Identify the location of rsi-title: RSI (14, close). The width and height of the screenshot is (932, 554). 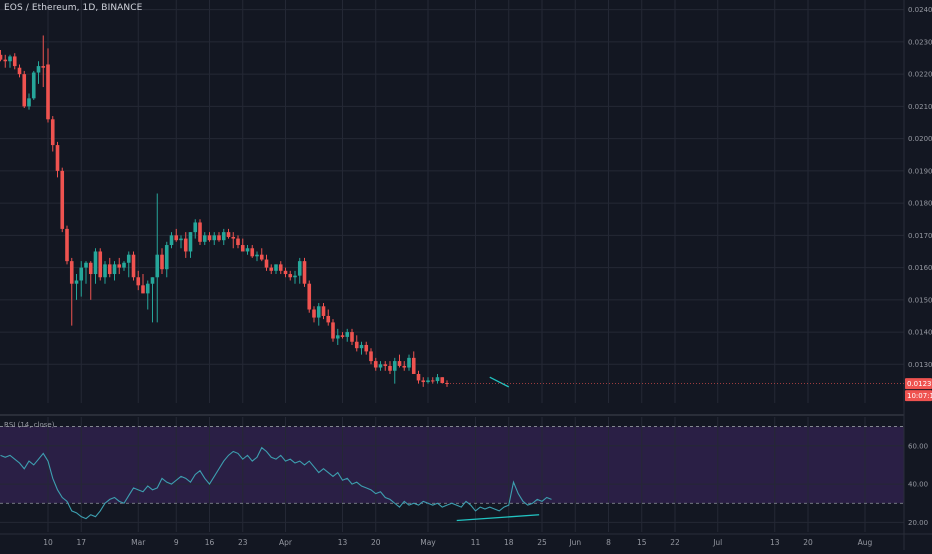
(29, 425).